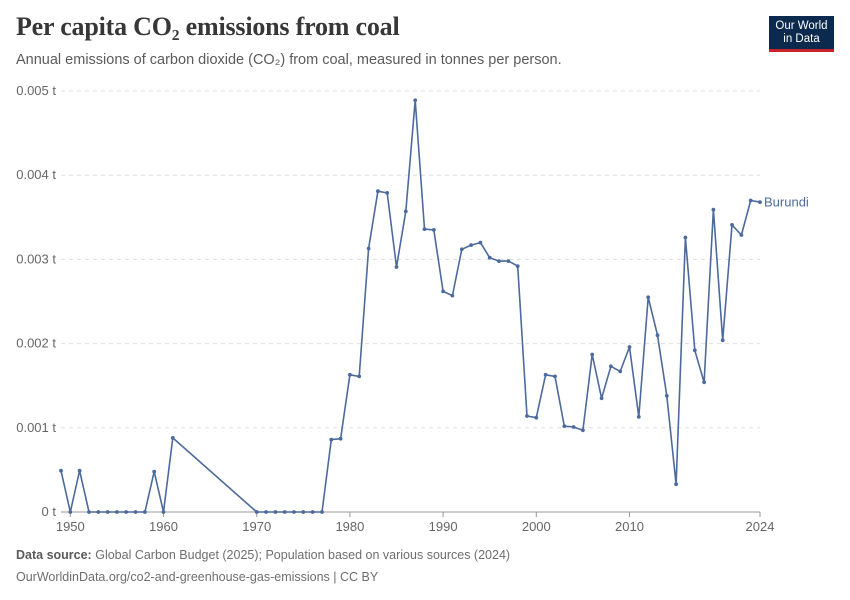 The height and width of the screenshot is (600, 850). What do you see at coordinates (415, 522) in the screenshot?
I see `x-axis: 1950 1960 1970 1980 1990 2000 2010 2024` at bounding box center [415, 522].